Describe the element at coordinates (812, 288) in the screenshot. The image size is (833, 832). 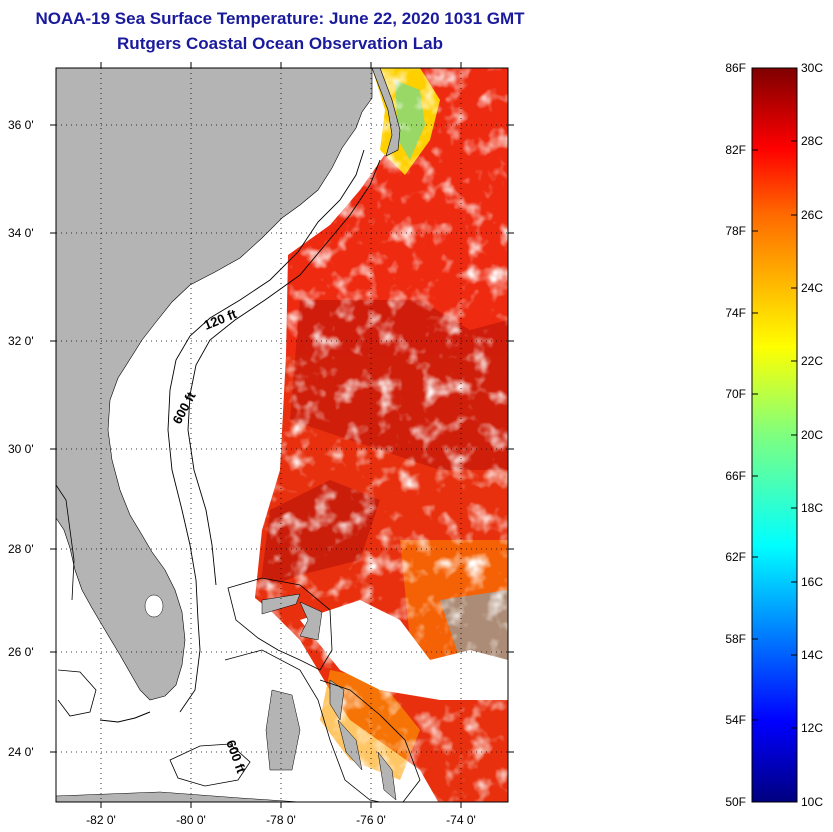
I see `colorbar-c-label: 24C` at that location.